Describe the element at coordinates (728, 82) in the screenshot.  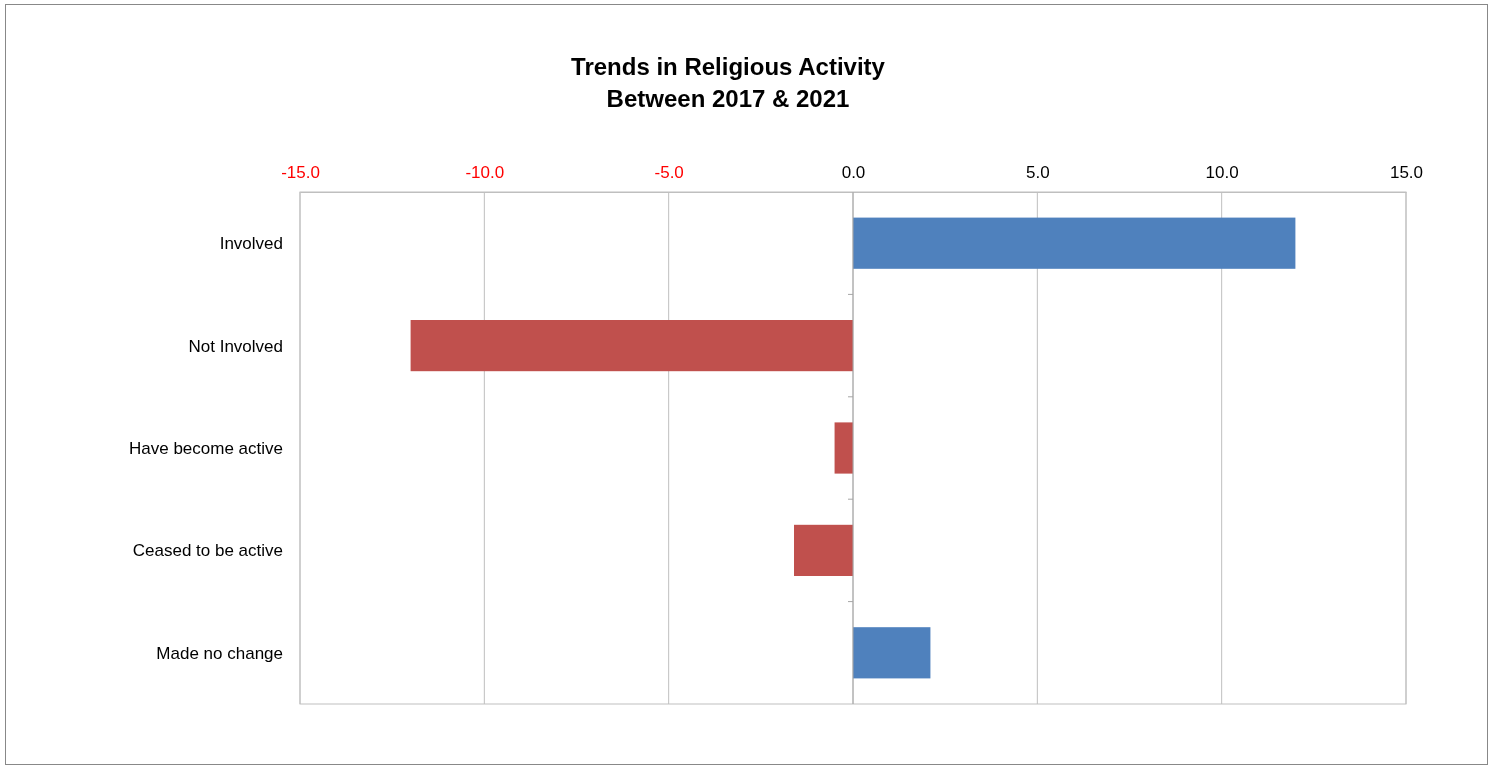
I see `chart-title: Trends in Religious Activity Between 2017 & 2021` at that location.